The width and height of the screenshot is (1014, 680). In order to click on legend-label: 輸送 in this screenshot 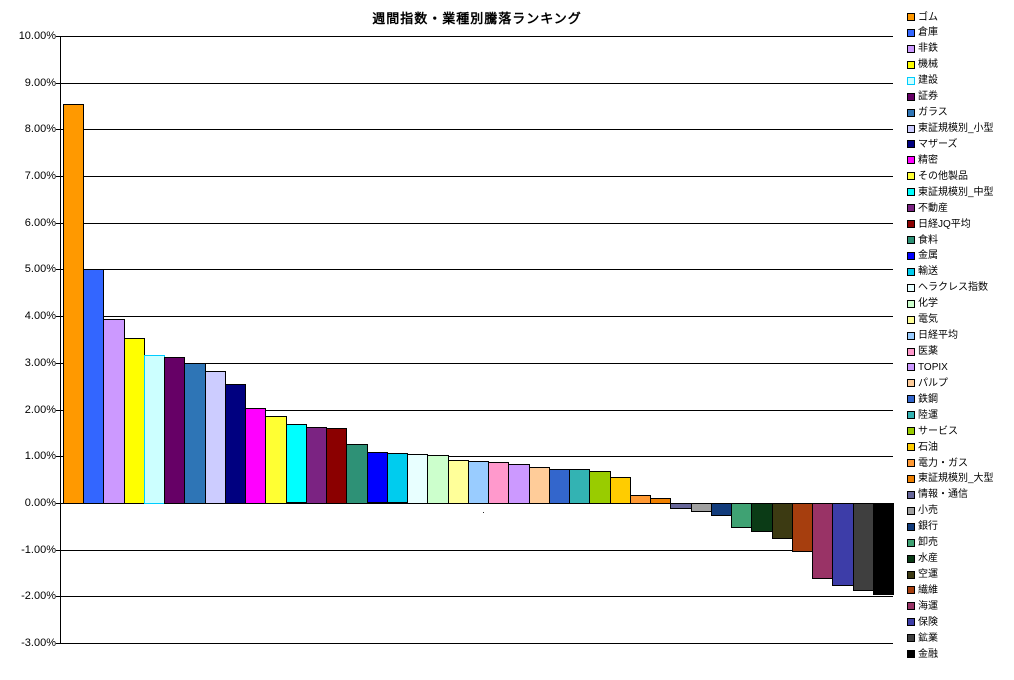, I will do `click(928, 272)`.